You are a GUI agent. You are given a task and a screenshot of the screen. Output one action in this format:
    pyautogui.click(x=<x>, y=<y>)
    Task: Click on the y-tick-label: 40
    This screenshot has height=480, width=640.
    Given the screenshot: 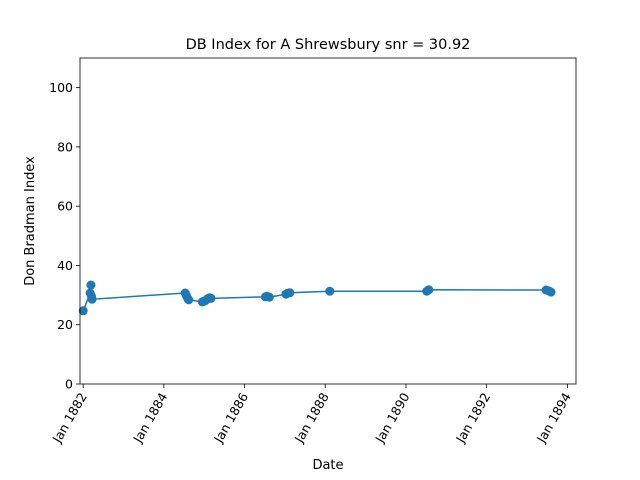 What is the action you would take?
    pyautogui.click(x=65, y=265)
    